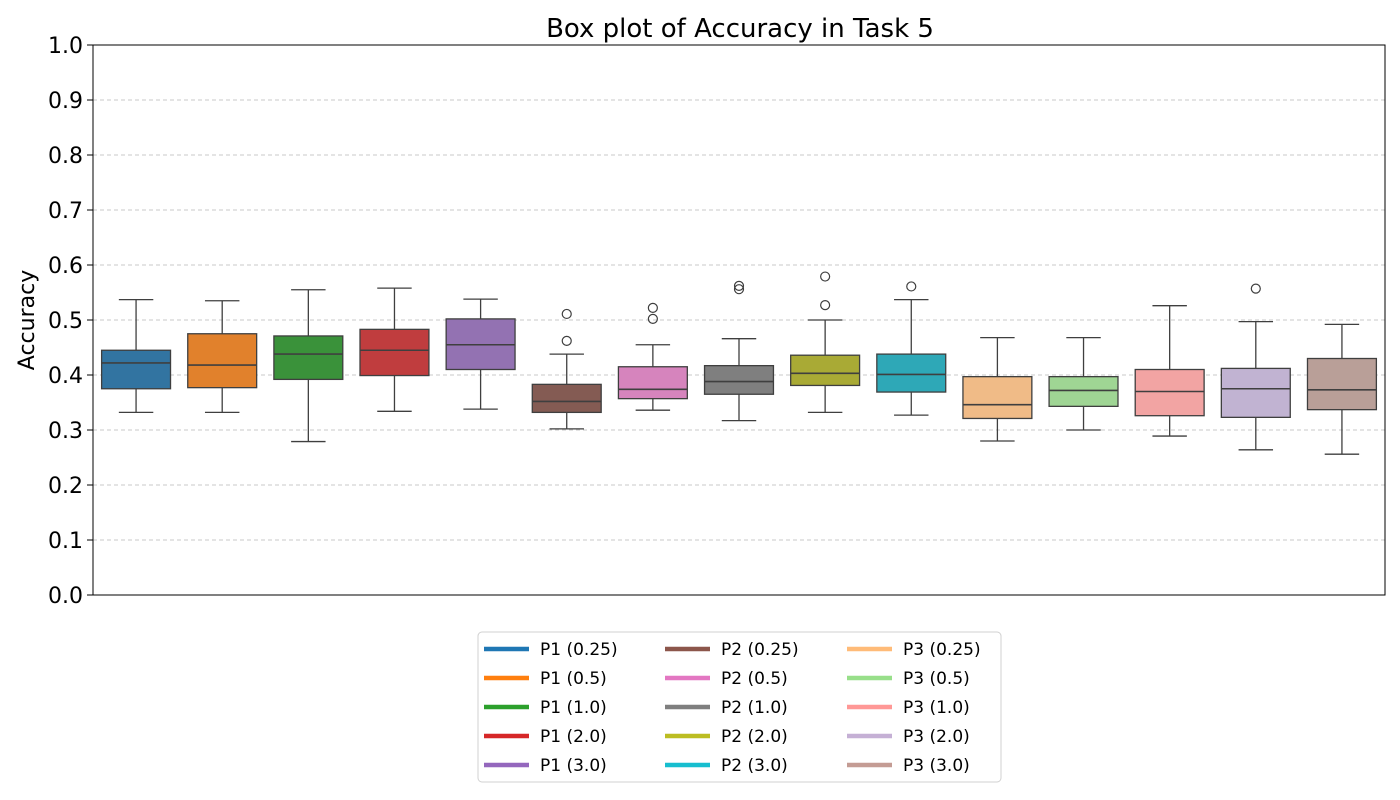 The width and height of the screenshot is (1400, 800). I want to click on legend-entry-14: P3 (2.0), so click(908, 737).